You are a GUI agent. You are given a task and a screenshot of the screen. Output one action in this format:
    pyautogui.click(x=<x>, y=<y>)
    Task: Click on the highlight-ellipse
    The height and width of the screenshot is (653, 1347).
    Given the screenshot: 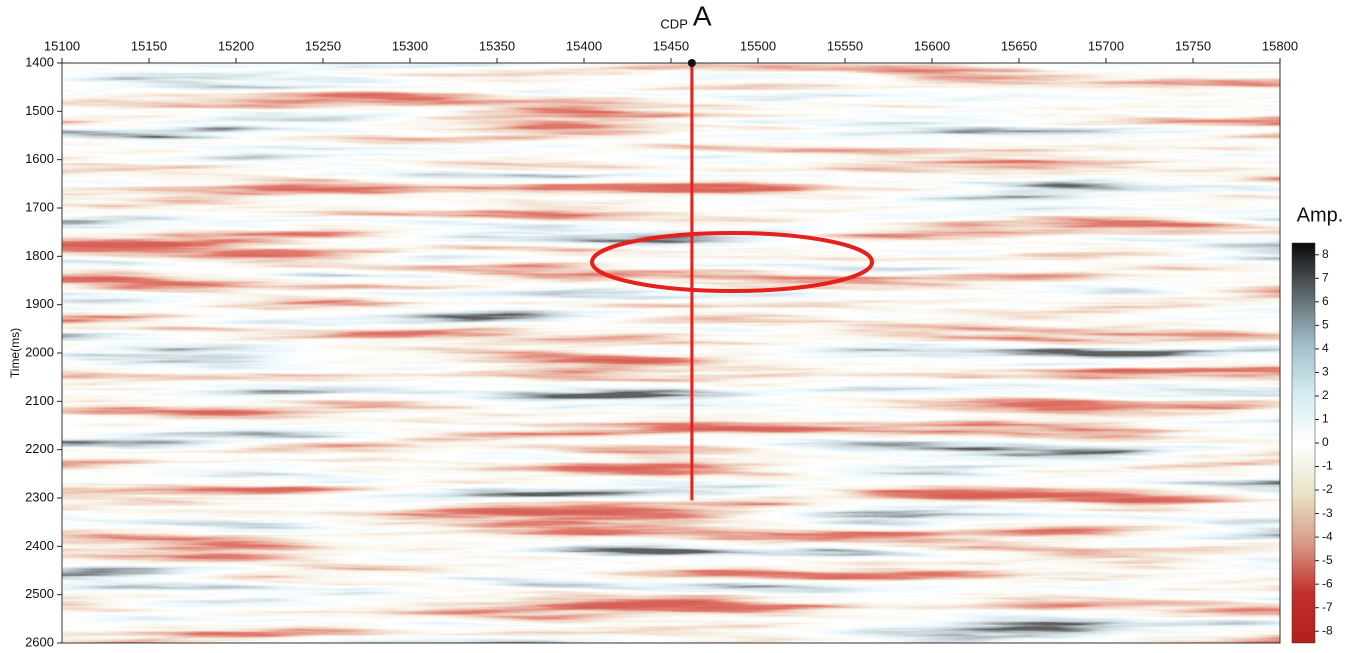 What is the action you would take?
    pyautogui.click(x=732, y=262)
    